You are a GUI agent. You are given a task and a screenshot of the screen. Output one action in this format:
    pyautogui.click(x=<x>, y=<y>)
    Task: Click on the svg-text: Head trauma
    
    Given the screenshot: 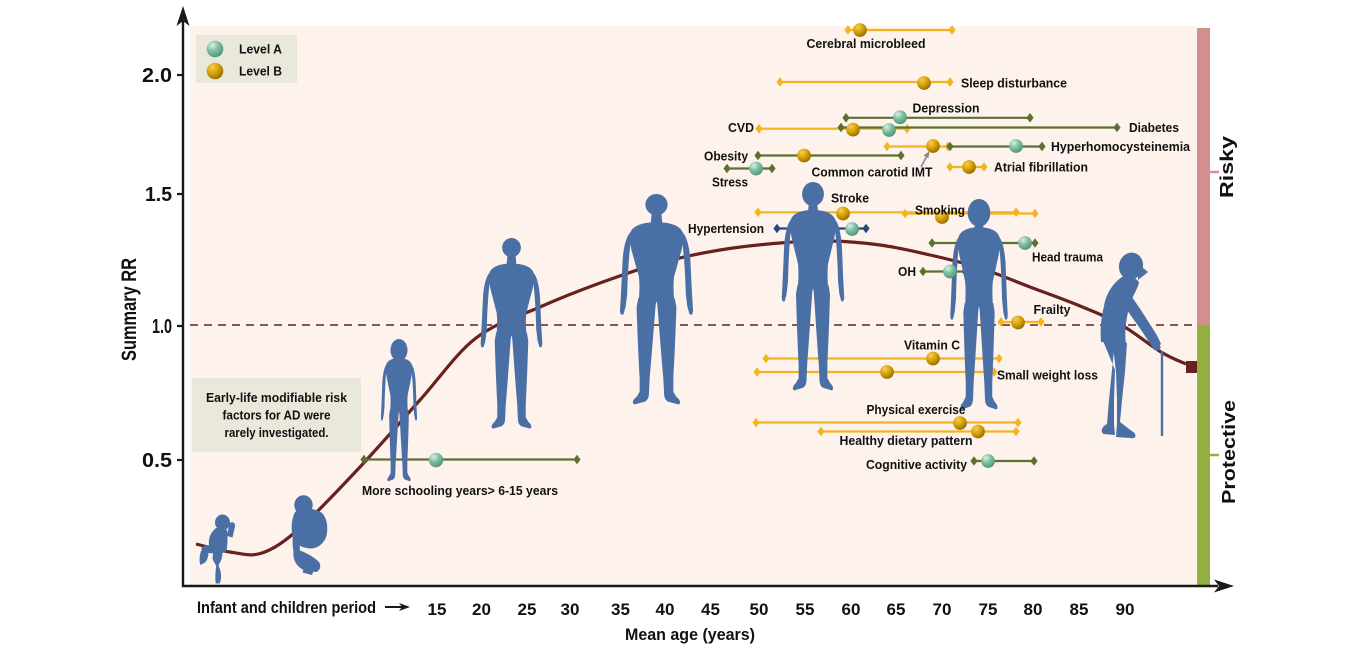 What is the action you would take?
    pyautogui.click(x=1068, y=258)
    